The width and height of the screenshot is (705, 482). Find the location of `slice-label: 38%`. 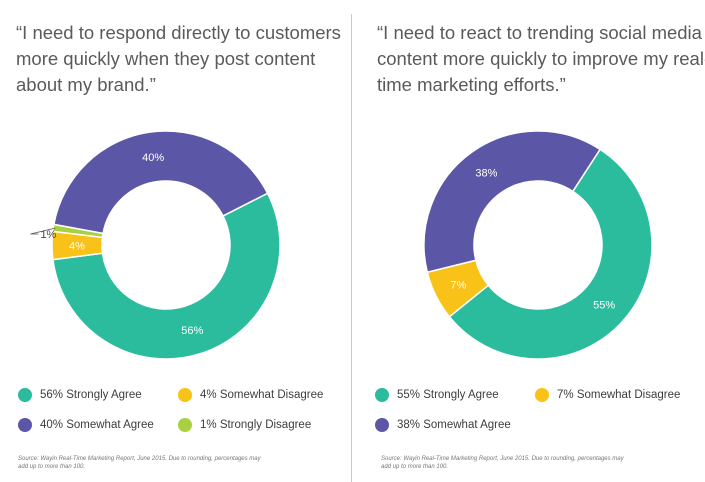

slice-label: 38% is located at coordinates (486, 173).